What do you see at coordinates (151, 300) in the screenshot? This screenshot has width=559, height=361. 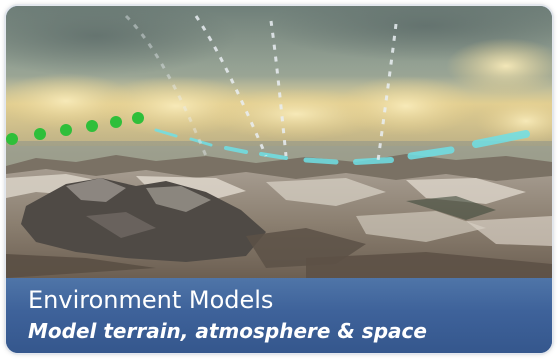 I see `card-title: Environment Models` at bounding box center [151, 300].